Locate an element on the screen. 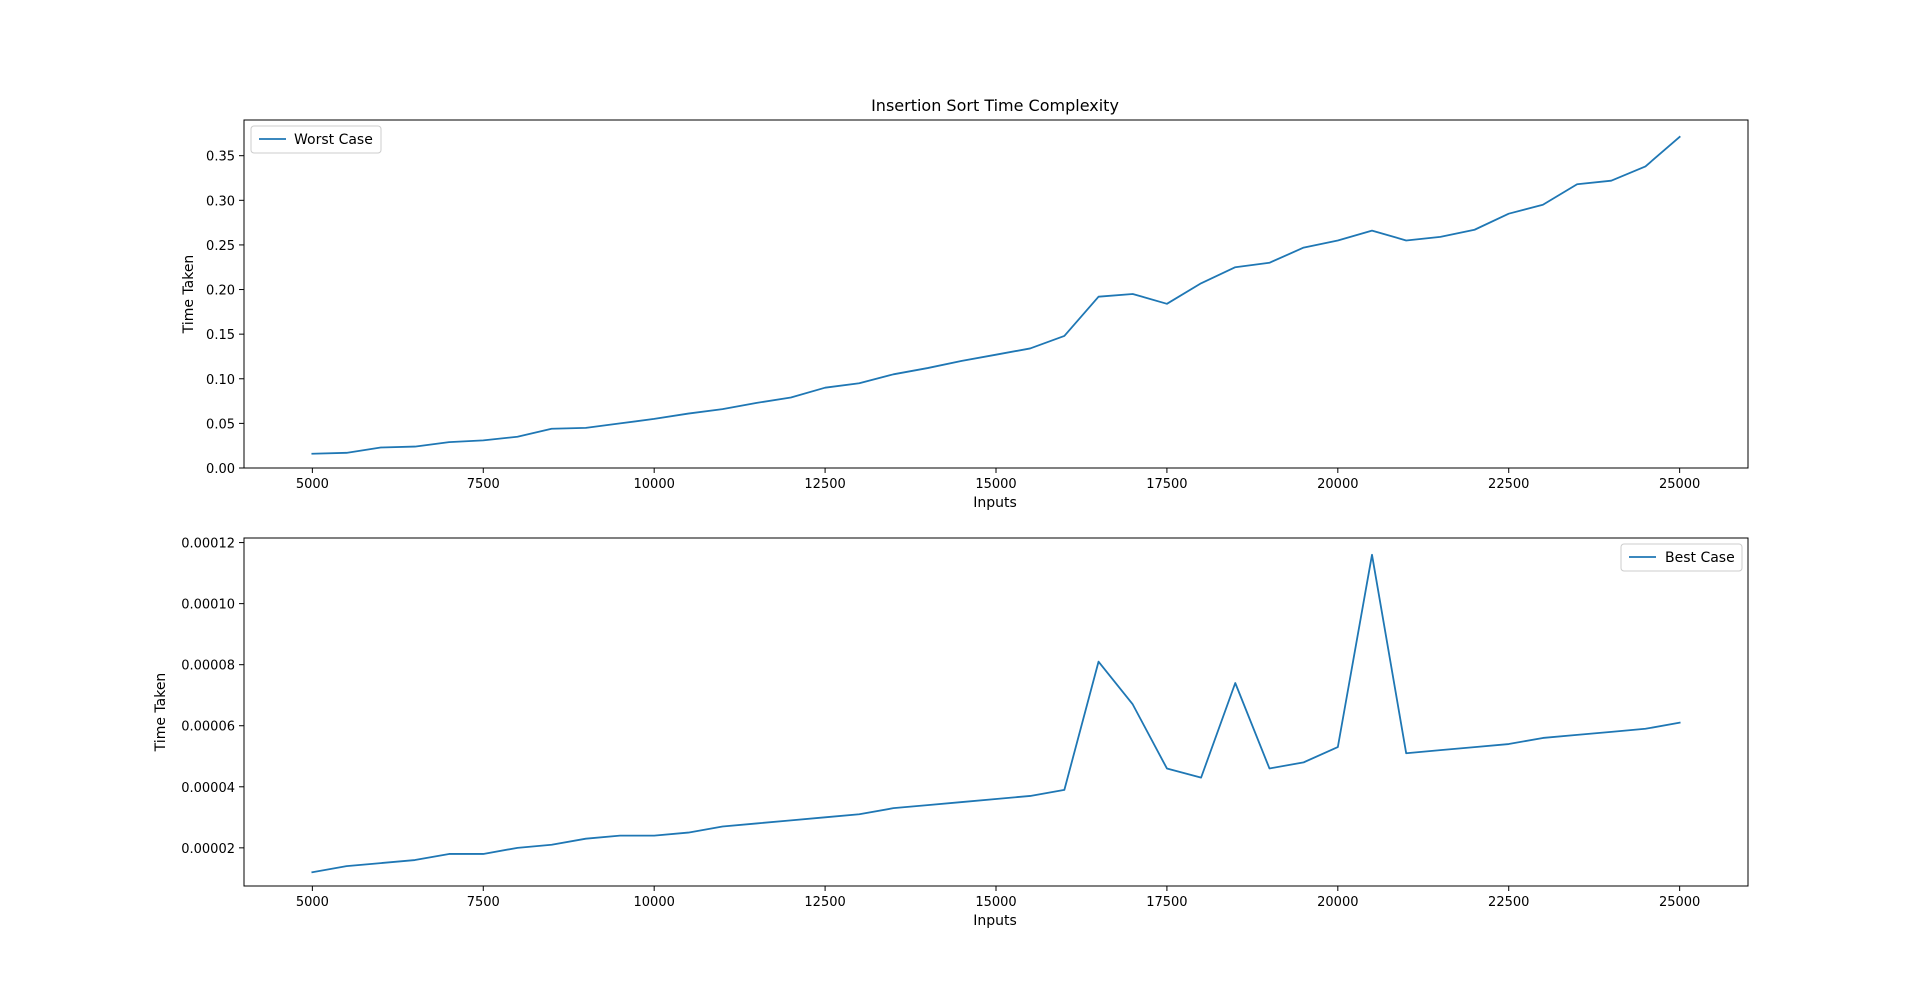 This screenshot has width=1920, height=983. legend-label: Best Case is located at coordinates (1700, 558).